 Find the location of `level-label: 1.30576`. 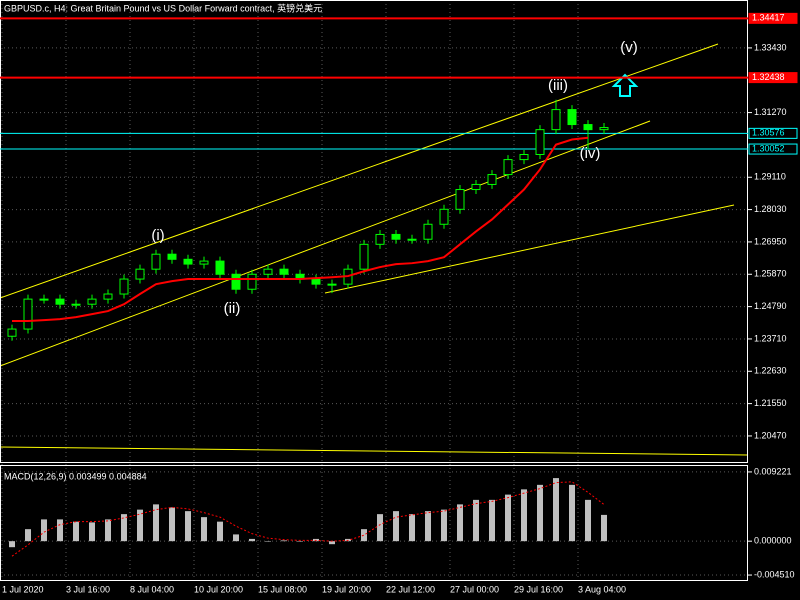

level-label: 1.30576 is located at coordinates (768, 133).